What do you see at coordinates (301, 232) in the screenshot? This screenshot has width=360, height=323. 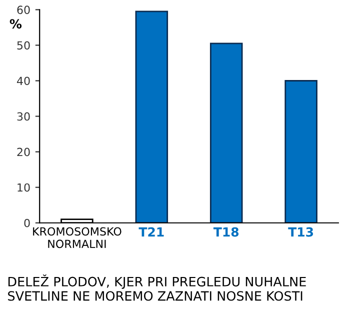 I see `x-tick-label: T13` at bounding box center [301, 232].